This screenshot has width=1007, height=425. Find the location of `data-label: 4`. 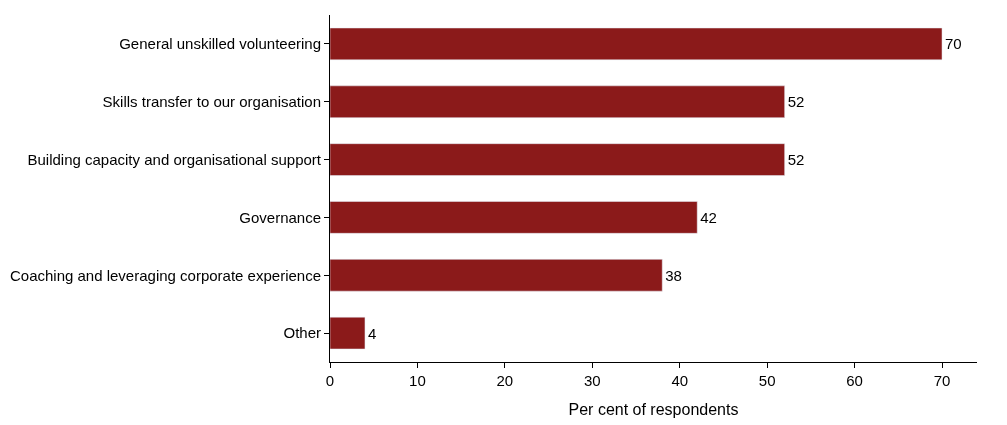

data-label: 4 is located at coordinates (372, 333).